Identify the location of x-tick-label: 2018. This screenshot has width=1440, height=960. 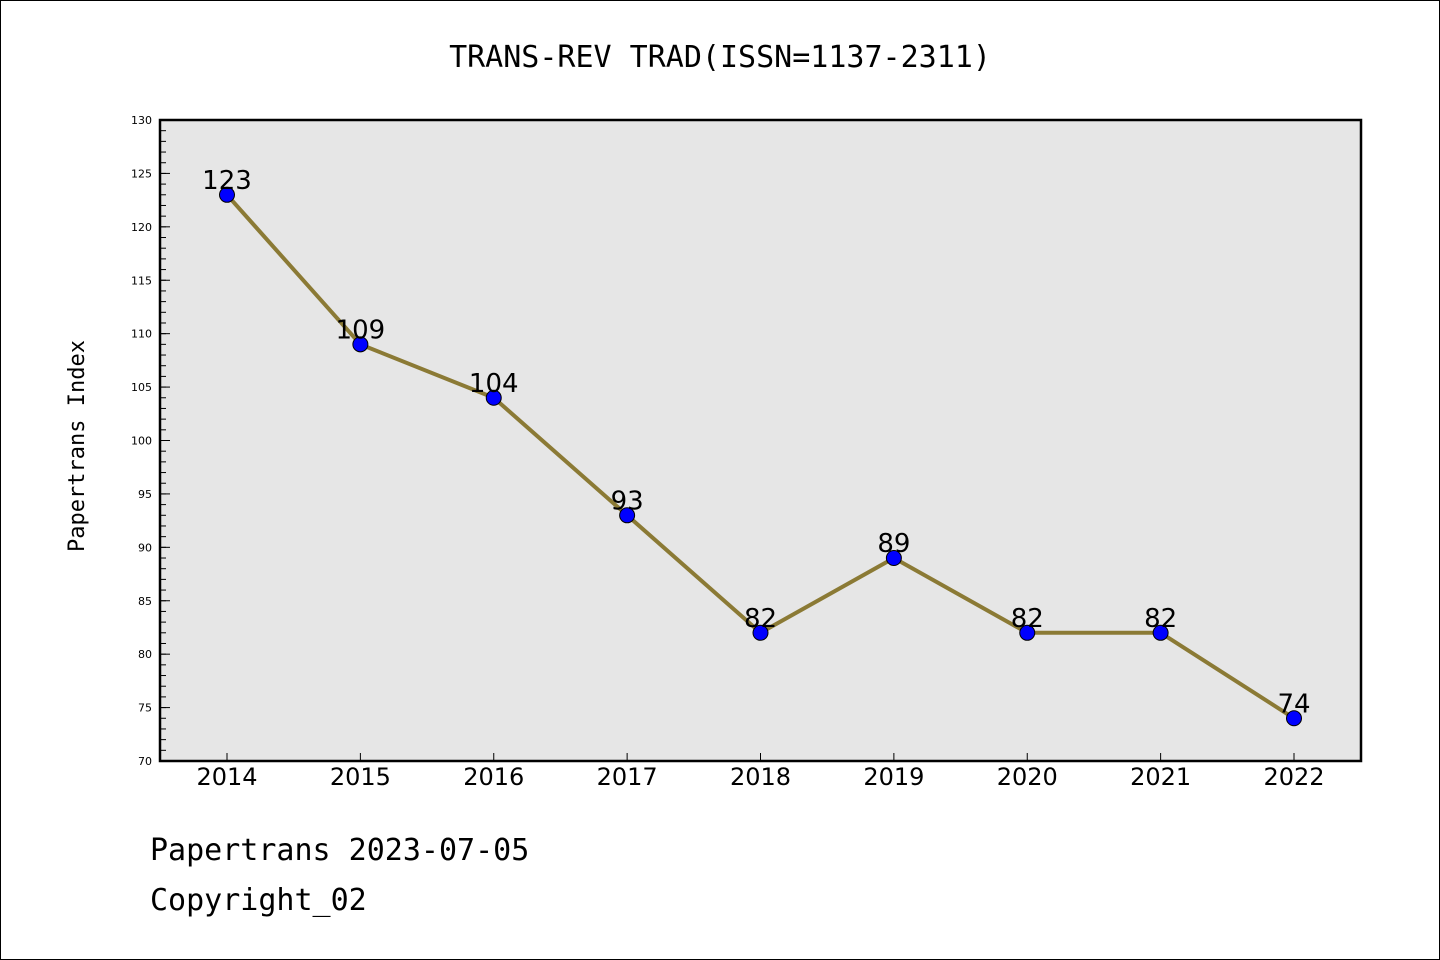
(760, 777).